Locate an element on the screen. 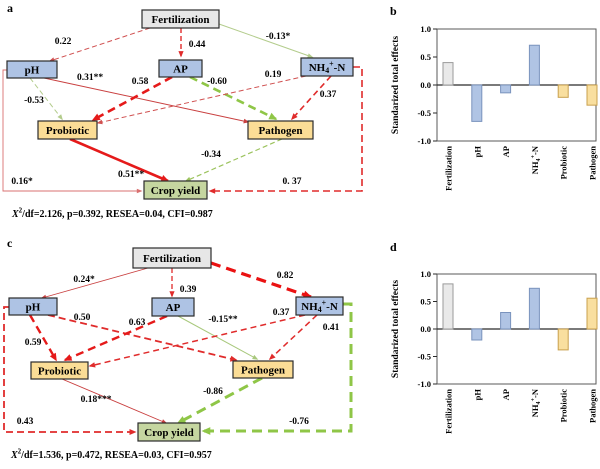 The image size is (600, 469). coefficient-ph-to-crop: 0.43 is located at coordinates (25, 422).